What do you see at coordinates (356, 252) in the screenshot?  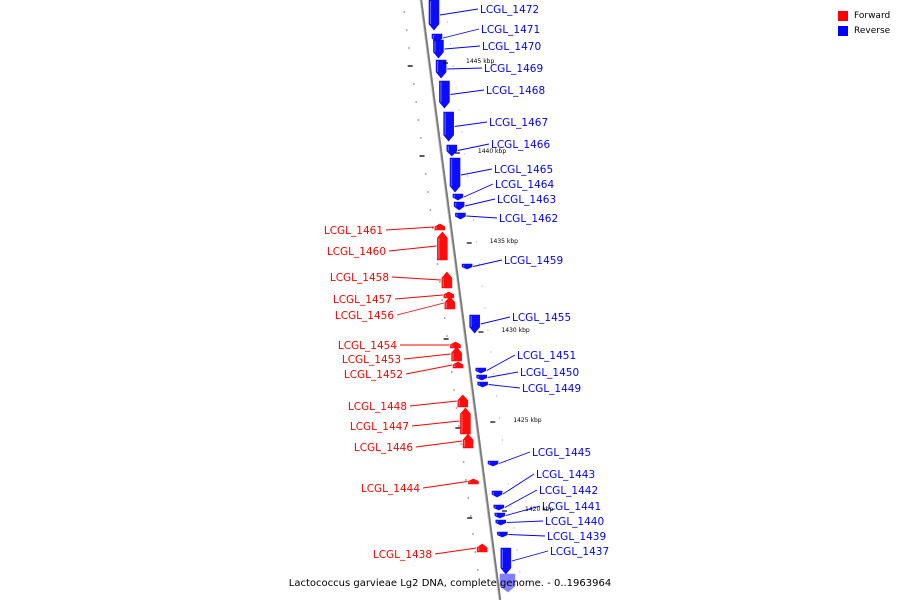 I see `forward-gene-label: LCGL_1460` at bounding box center [356, 252].